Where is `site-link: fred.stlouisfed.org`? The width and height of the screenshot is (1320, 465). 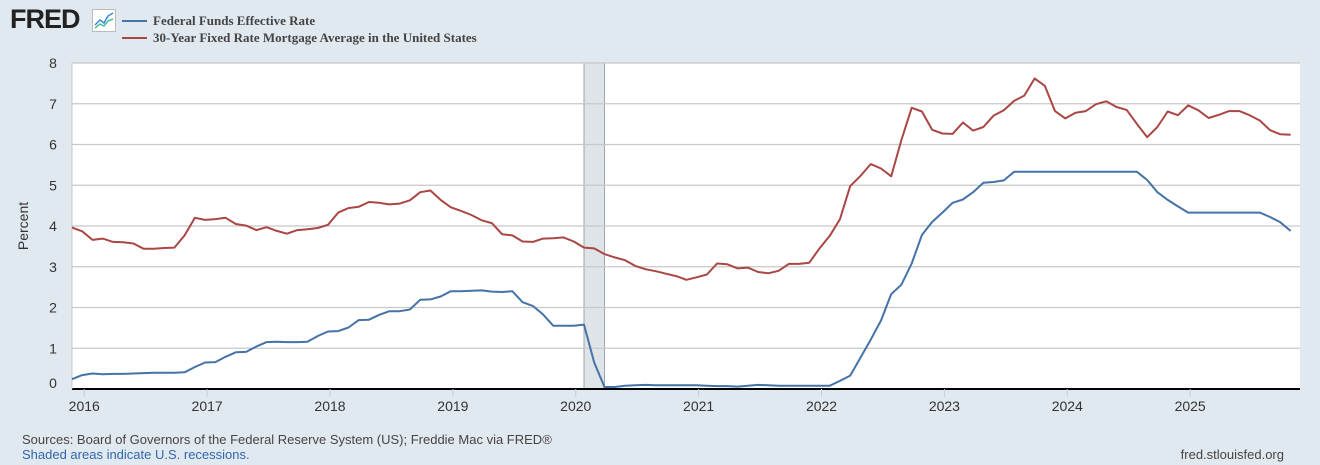
site-link: fred.stlouisfed.org is located at coordinates (1232, 454).